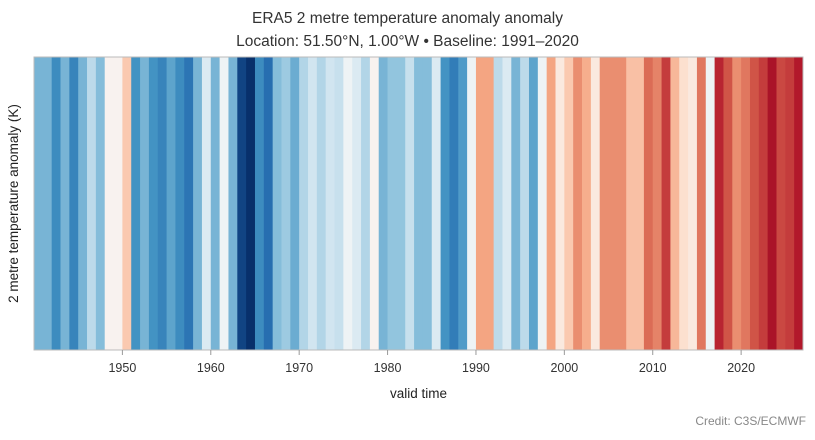 This screenshot has width=815, height=440. Describe the element at coordinates (153, 203) in the screenshot. I see `stripe-1953` at that location.